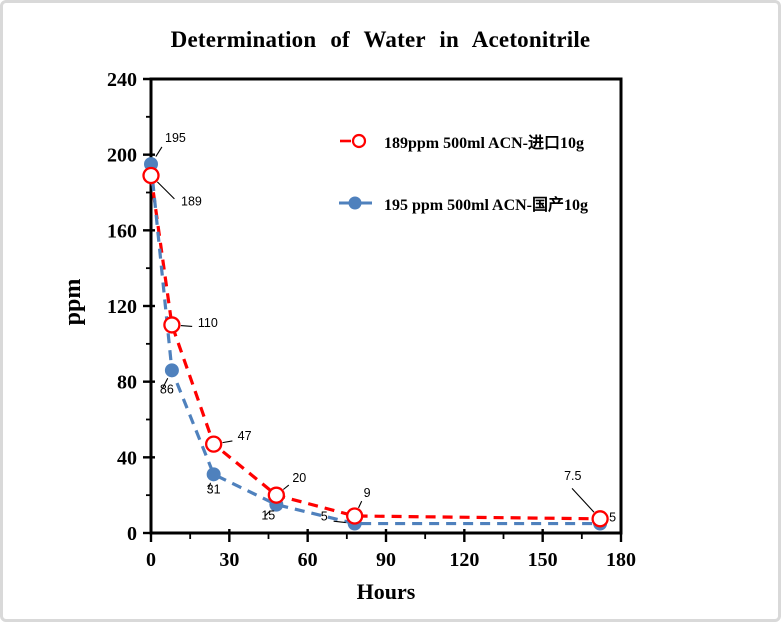 The height and width of the screenshot is (622, 781). What do you see at coordinates (122, 307) in the screenshot?
I see `y-tick-label: 120` at bounding box center [122, 307].